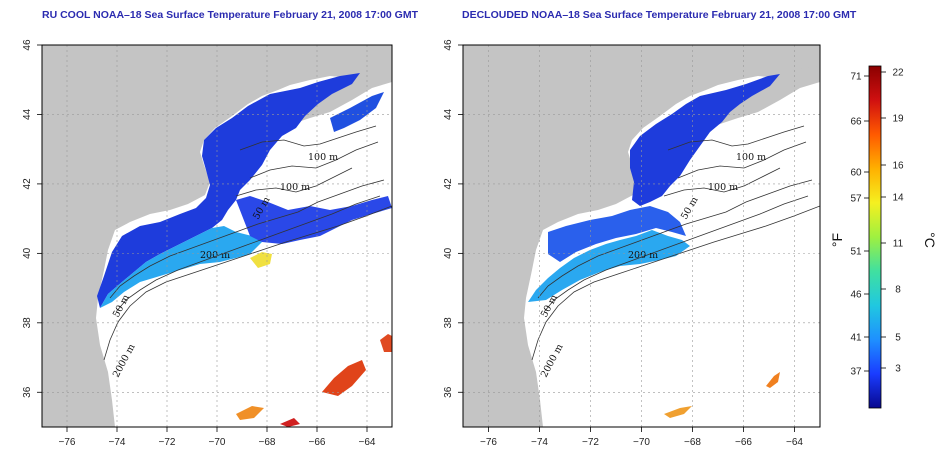 This screenshot has width=950, height=475. Describe the element at coordinates (898, 290) in the screenshot. I see `colorbar-c-tick-label: 8` at that location.